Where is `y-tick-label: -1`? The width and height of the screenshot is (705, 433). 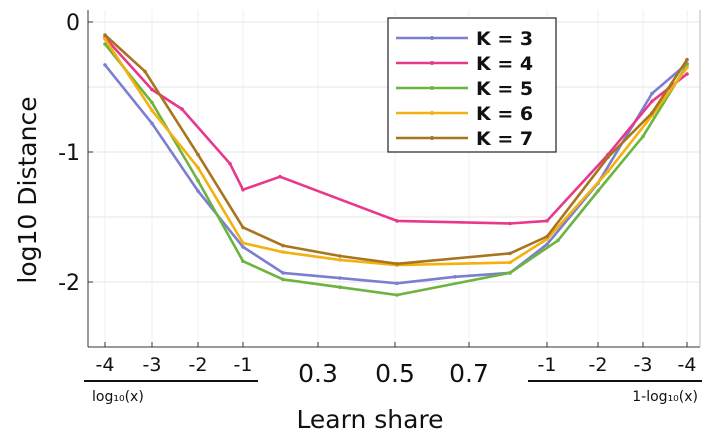
y-tick-label: -1 is located at coordinates (69, 153).